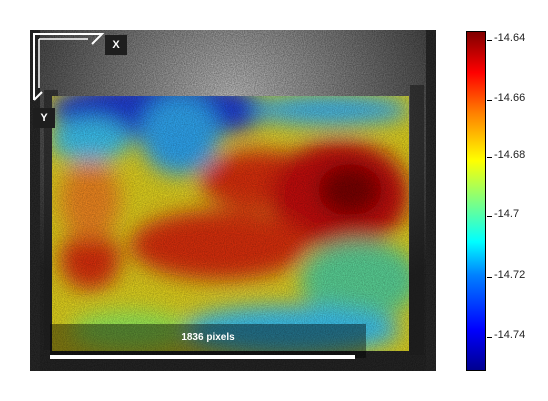 The width and height of the screenshot is (548, 401). I want to click on colorbar-tick-label: -14.66, so click(510, 98).